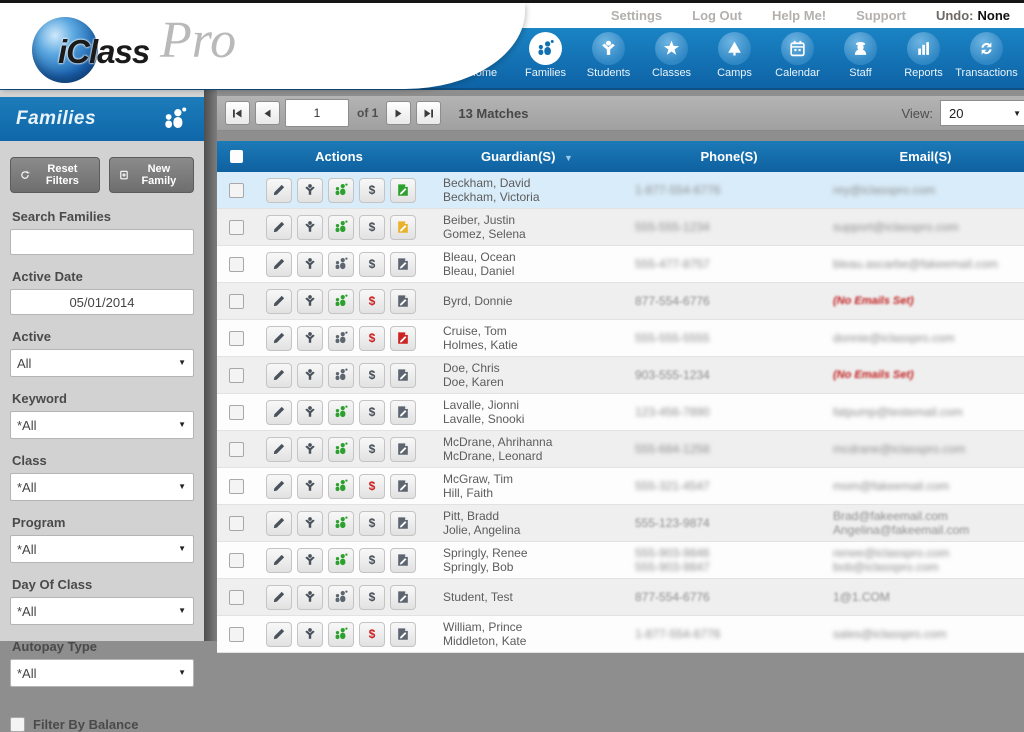 This screenshot has height=732, width=1024. Describe the element at coordinates (797, 55) in the screenshot. I see `nav-item-calendar: Calendar` at that location.